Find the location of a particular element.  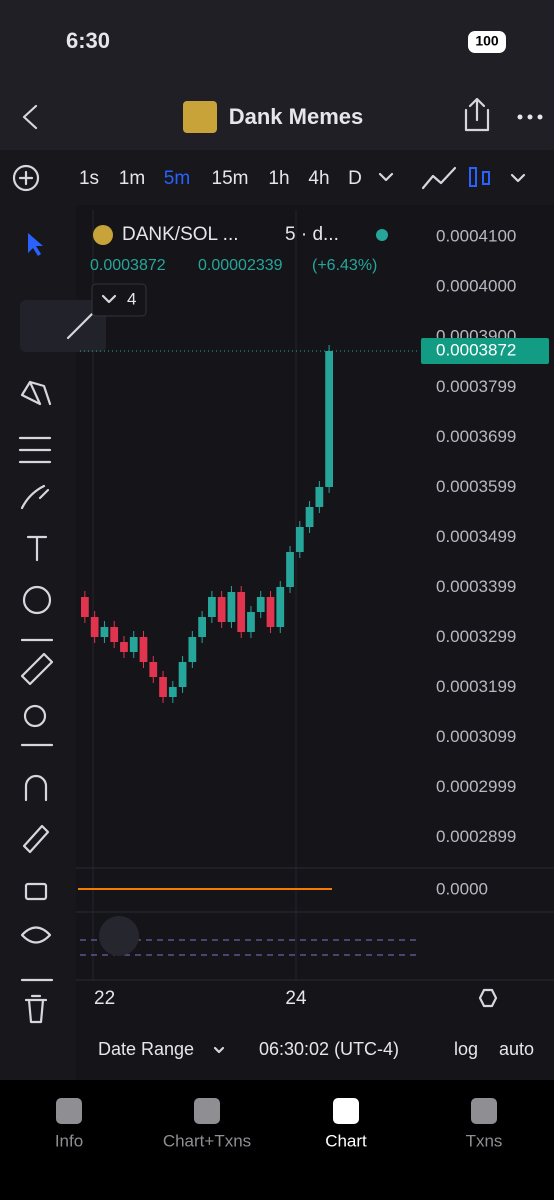

indicator-toggle is located at coordinates (119, 300).